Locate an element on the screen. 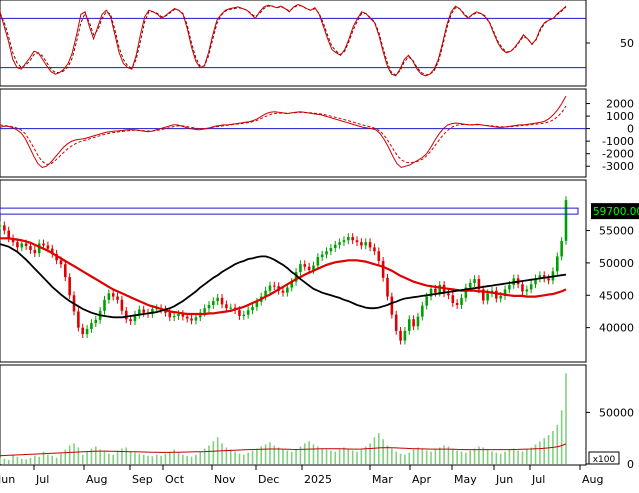 The height and width of the screenshot is (493, 639). moving-average-slow is located at coordinates (283, 276).